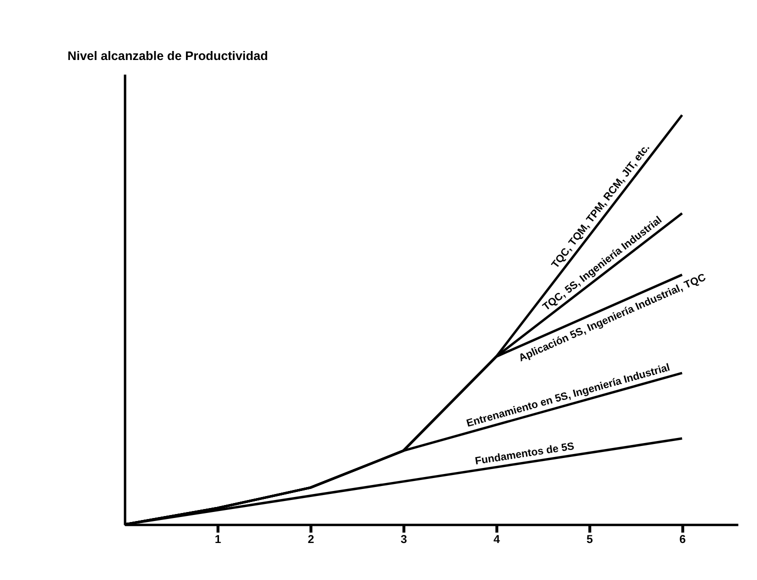  I want to click on x-tick-label: 6, so click(682, 540).